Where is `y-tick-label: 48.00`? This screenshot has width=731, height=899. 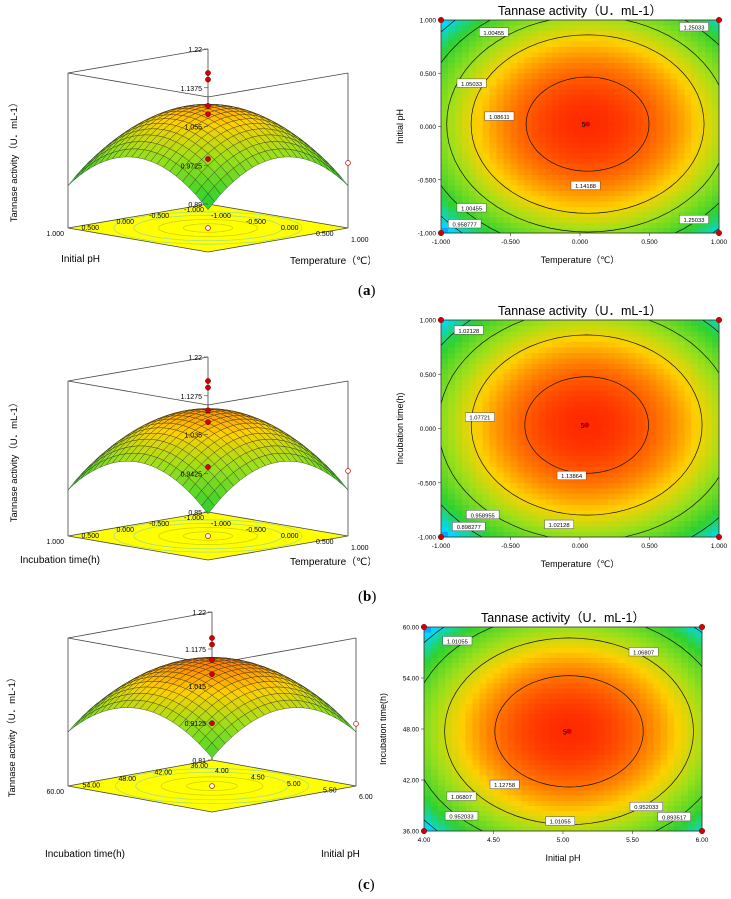
y-tick-label: 48.00 is located at coordinates (127, 779).